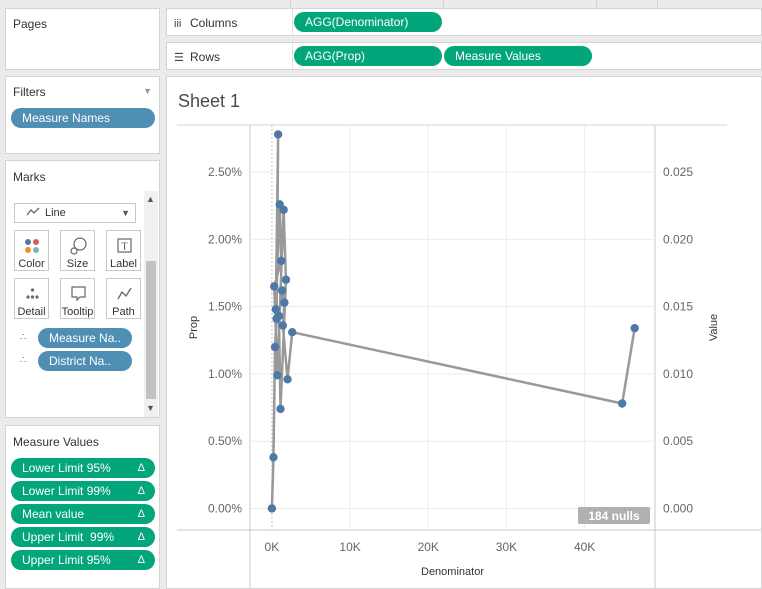  What do you see at coordinates (678, 508) in the screenshot?
I see `y-right-tick-label: 0.000` at bounding box center [678, 508].